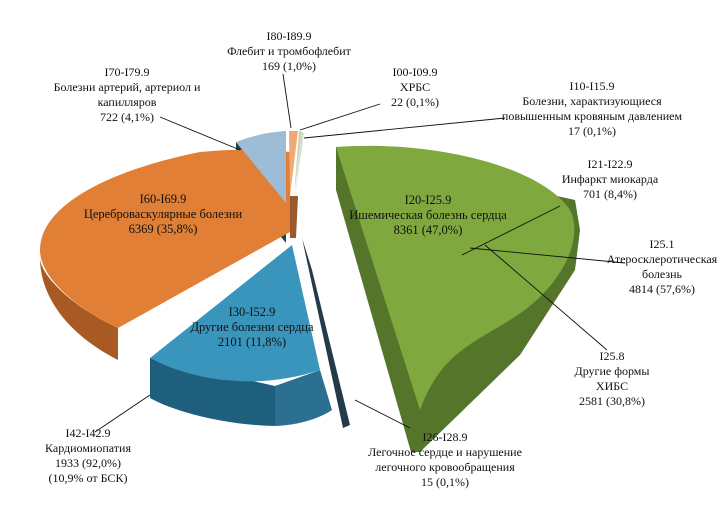  I want to click on leader-athero, so click(547, 255).